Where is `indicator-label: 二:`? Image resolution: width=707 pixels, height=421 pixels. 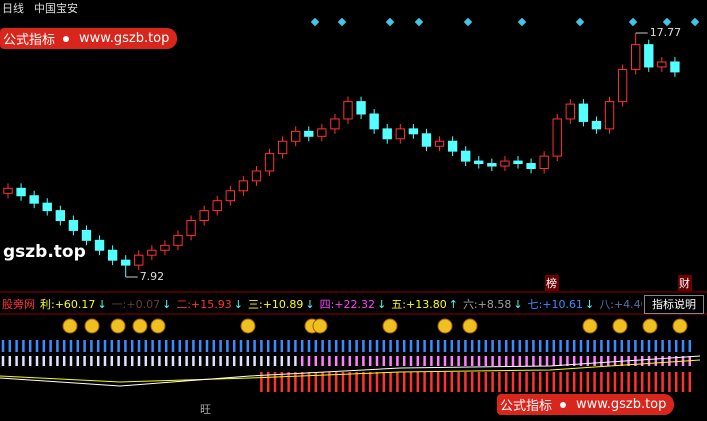 indicator-label: 二: is located at coordinates (184, 304).